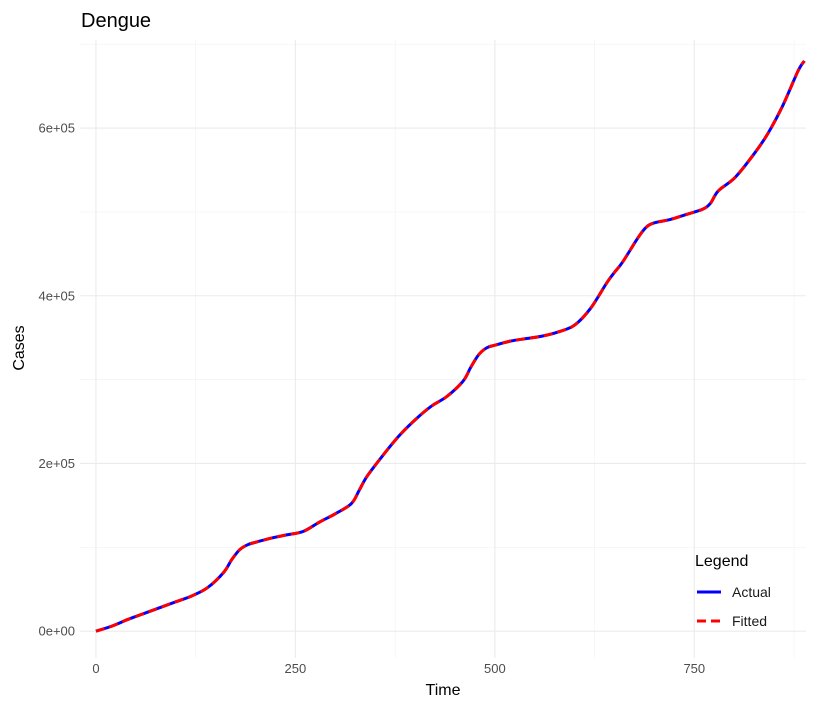 Image resolution: width=816 pixels, height=708 pixels. I want to click on y-axis-ticks: 0e+00 2e+05 4e+05 6e+05, so click(56, 380).